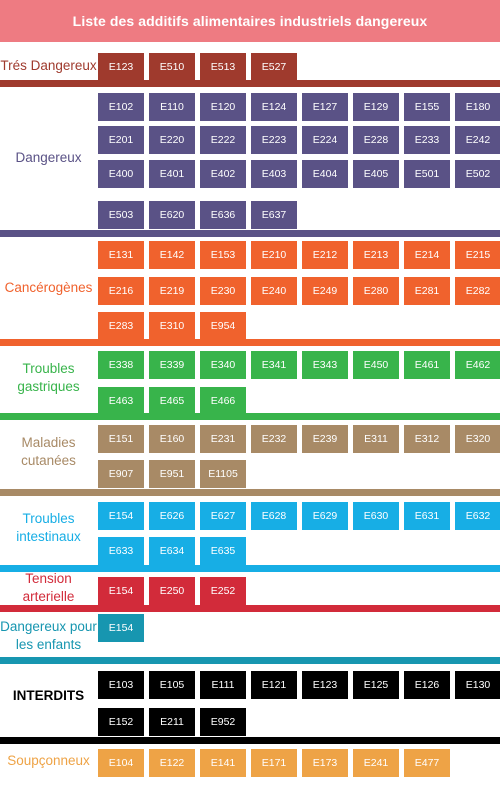 This screenshot has width=500, height=786. What do you see at coordinates (121, 401) in the screenshot?
I see `additive-chip: E463` at bounding box center [121, 401].